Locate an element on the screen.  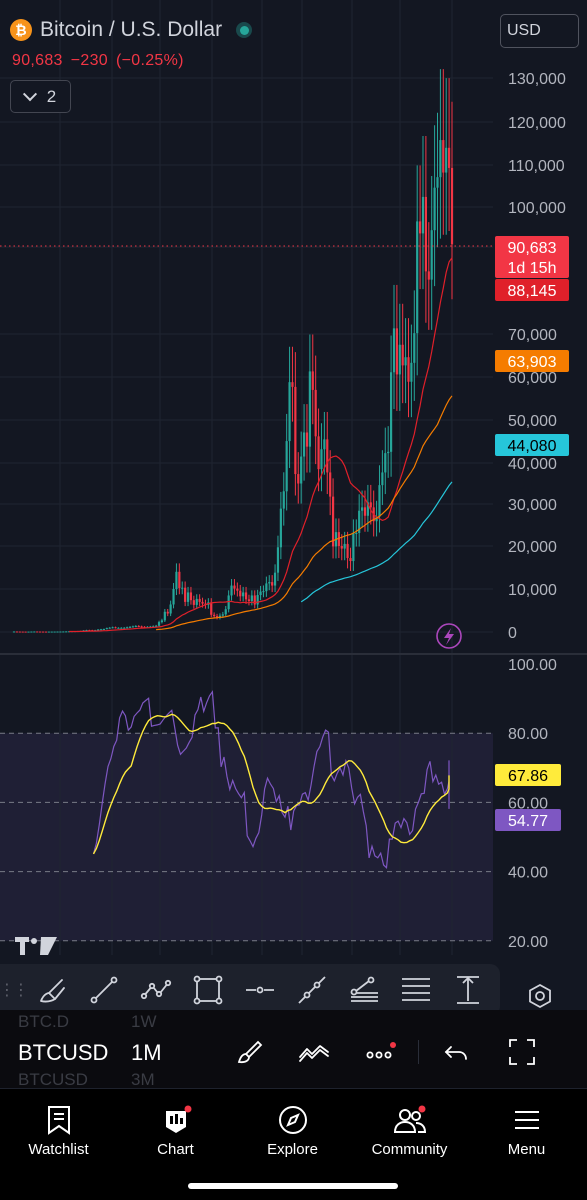
indicators-count: 2 is located at coordinates (51, 96).